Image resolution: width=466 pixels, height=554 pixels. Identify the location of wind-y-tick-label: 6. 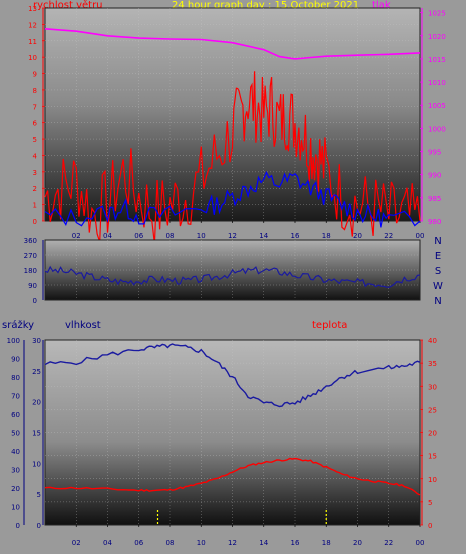
(35, 124).